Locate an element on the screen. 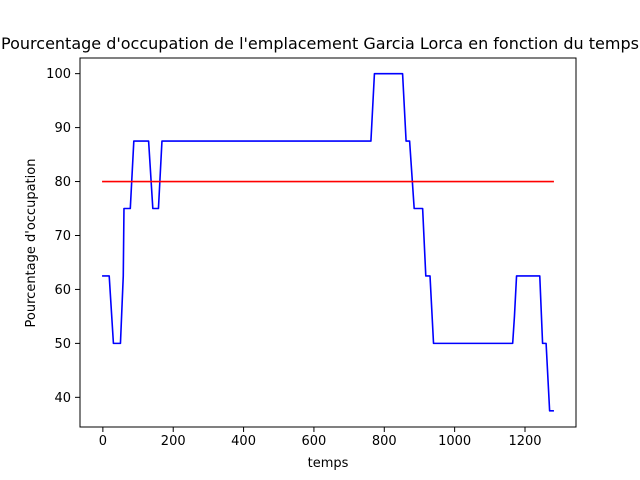 The width and height of the screenshot is (640, 480). y-tick-label: 100 is located at coordinates (58, 74).